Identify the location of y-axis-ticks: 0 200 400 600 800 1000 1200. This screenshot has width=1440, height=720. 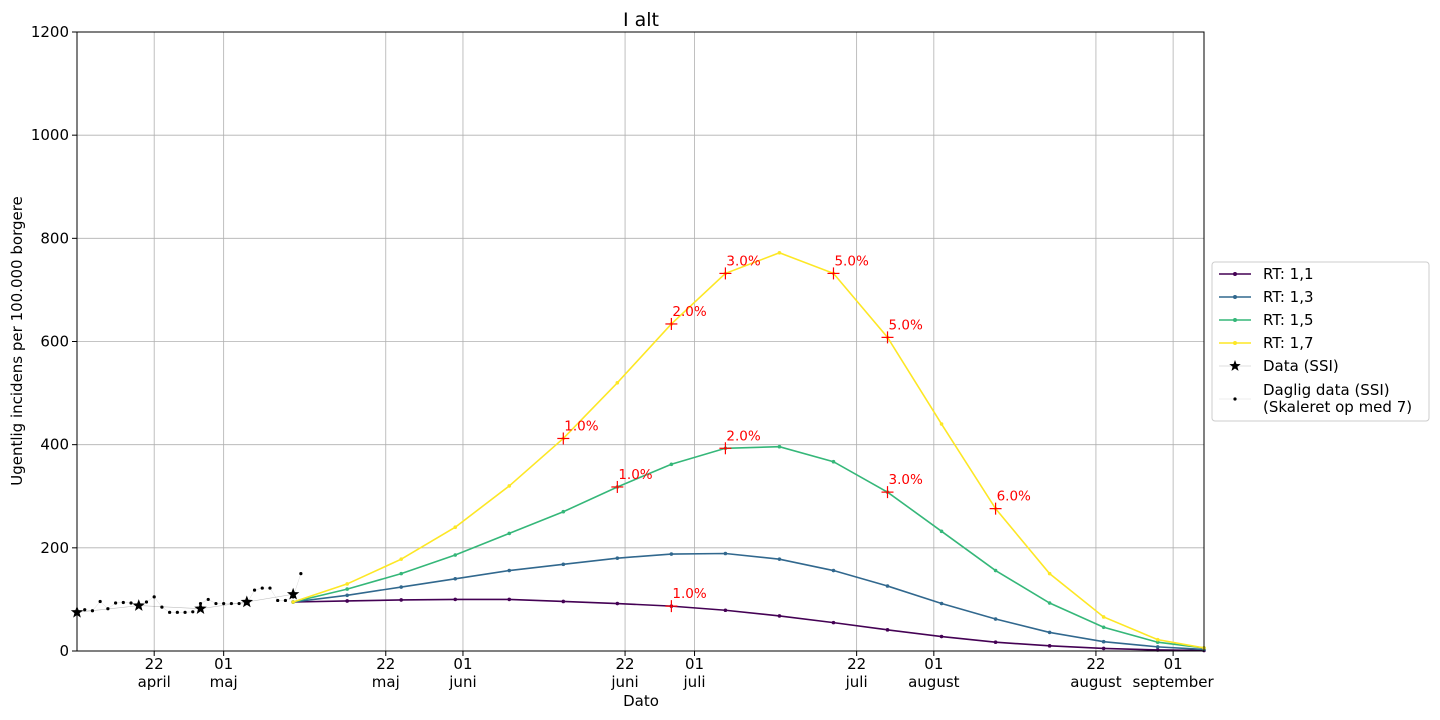
(54, 341).